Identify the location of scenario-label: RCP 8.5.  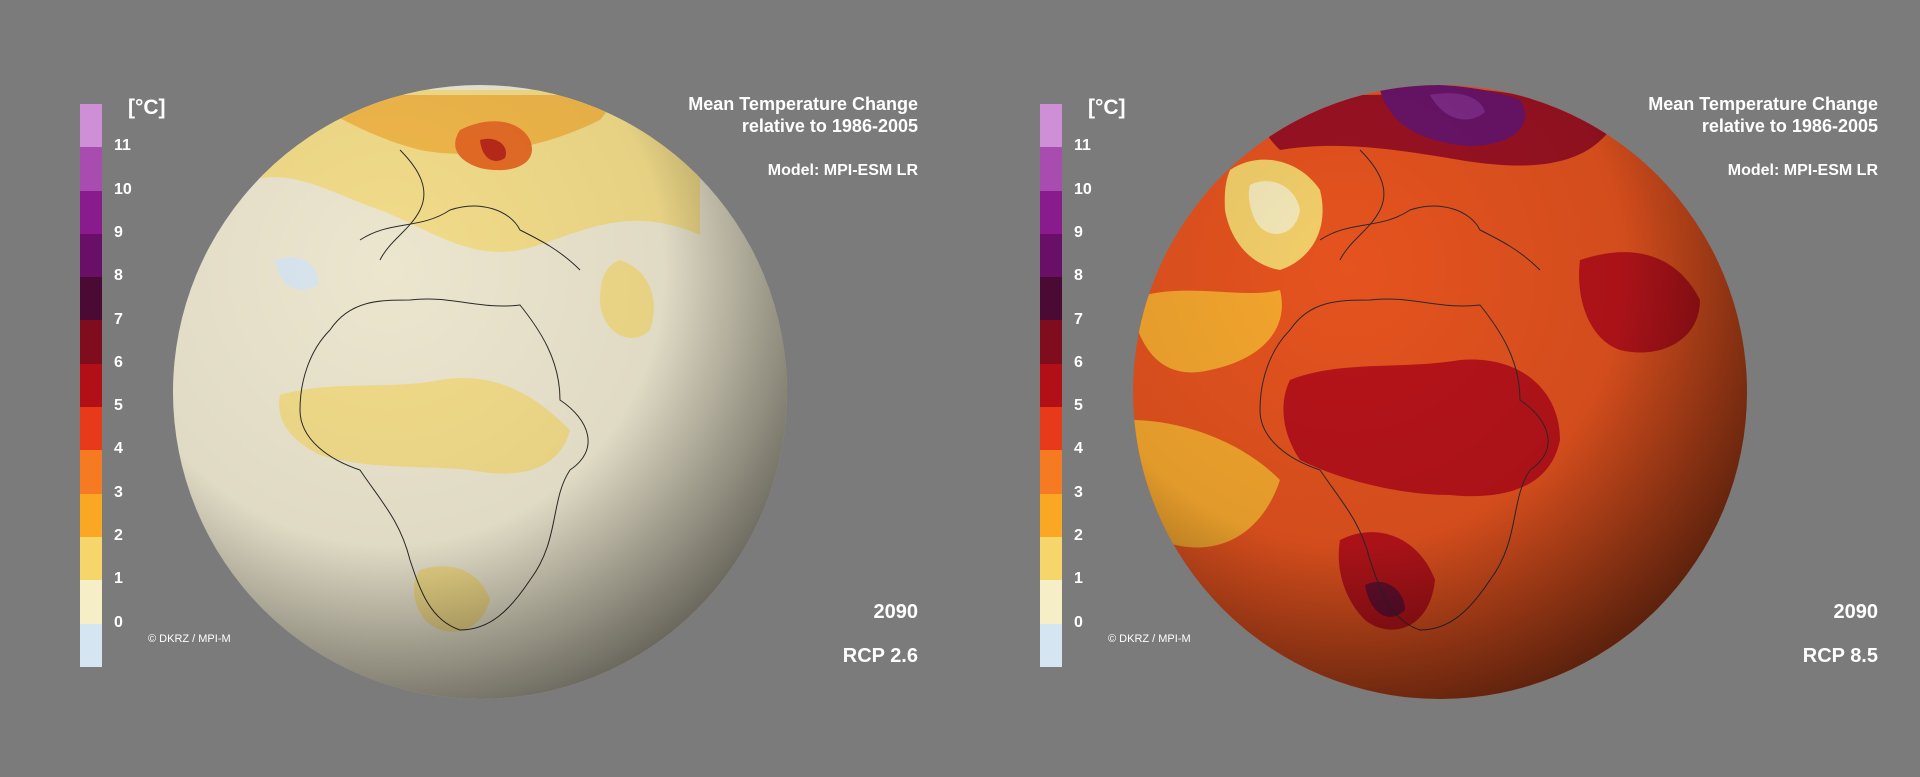
(1840, 656).